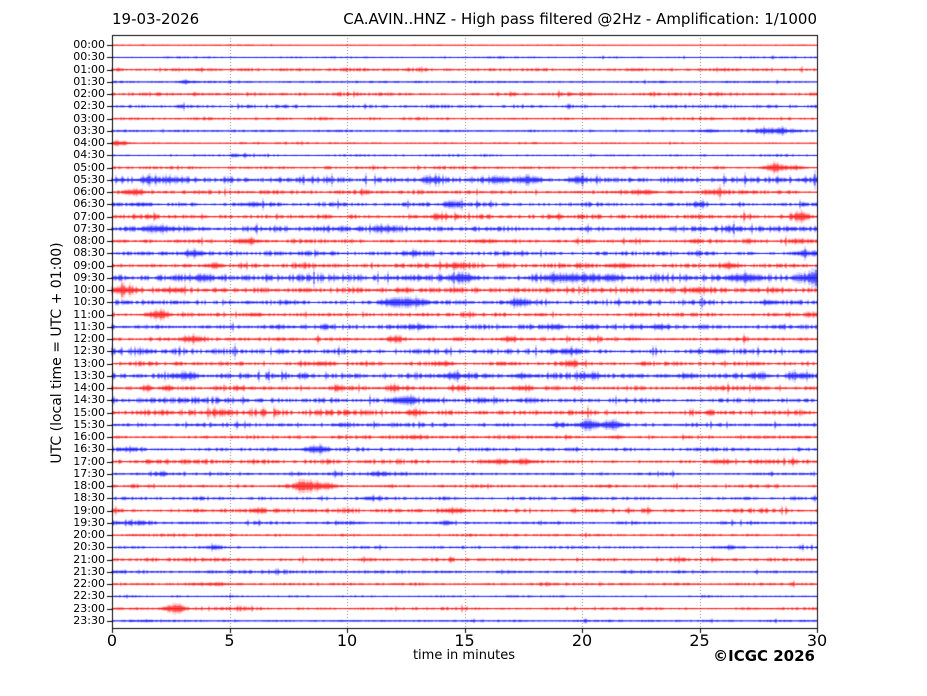 This screenshot has height=696, width=927. Describe the element at coordinates (89, 412) in the screenshot. I see `y-tick-label: 15:00` at that location.